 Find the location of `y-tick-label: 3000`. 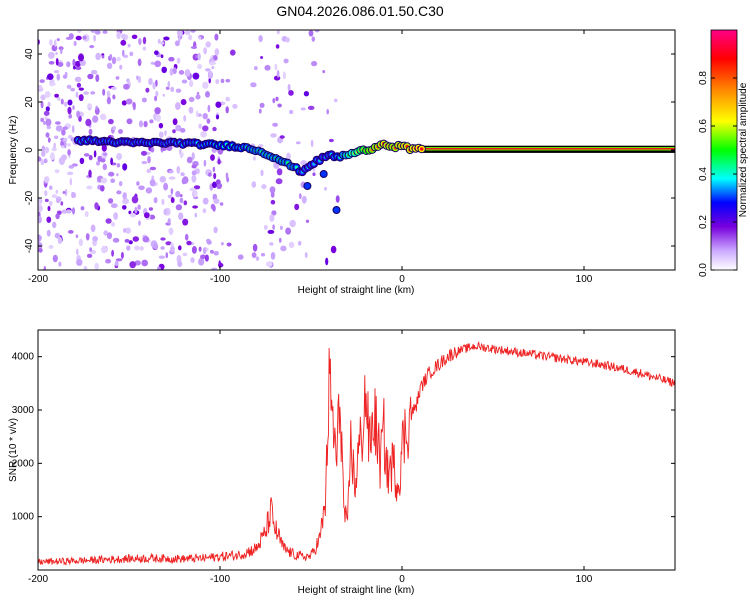

y-tick-label: 3000 is located at coordinates (23, 410).